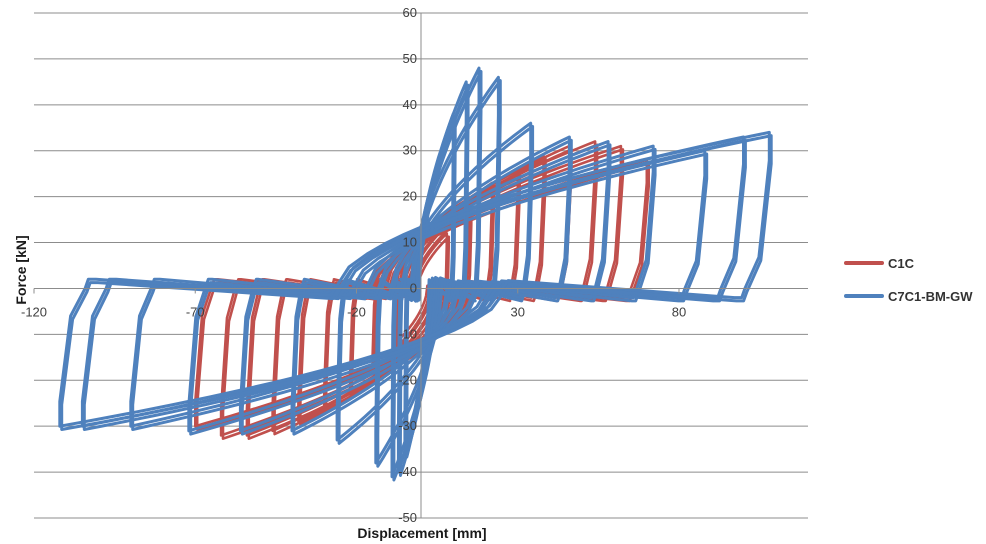 The width and height of the screenshot is (986, 544). Describe the element at coordinates (679, 311) in the screenshot. I see `x-tick-label: 80` at that location.